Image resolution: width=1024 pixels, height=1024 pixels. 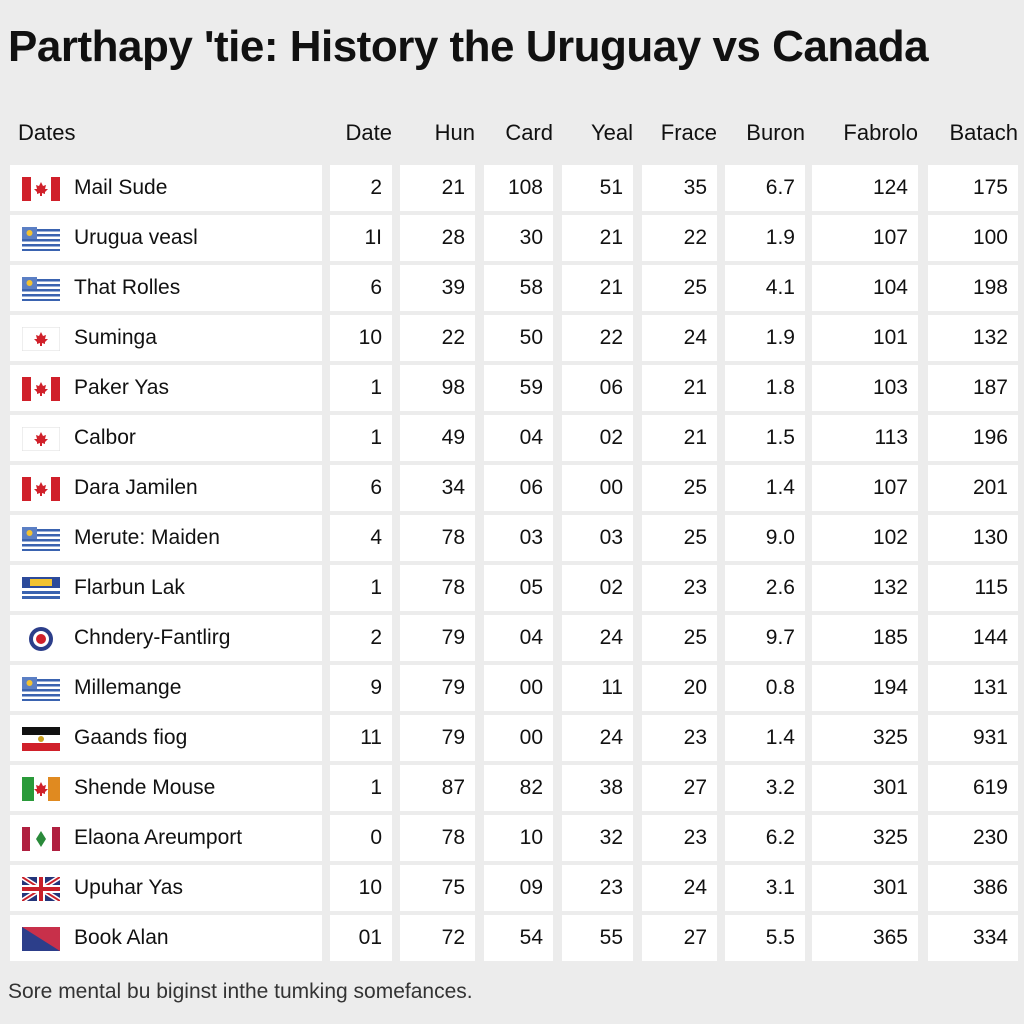 I want to click on cell-value: 0.8, so click(x=765, y=688).